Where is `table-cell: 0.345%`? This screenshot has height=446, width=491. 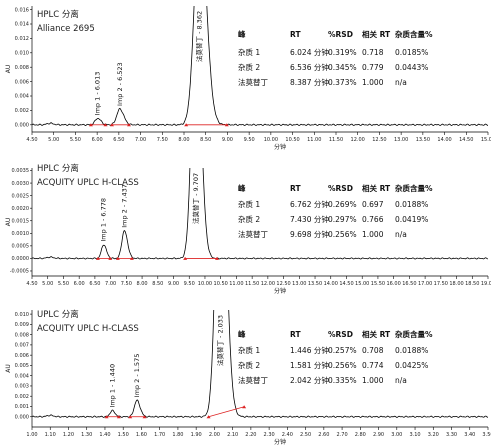 table-cell: 0.345% is located at coordinates (342, 67).